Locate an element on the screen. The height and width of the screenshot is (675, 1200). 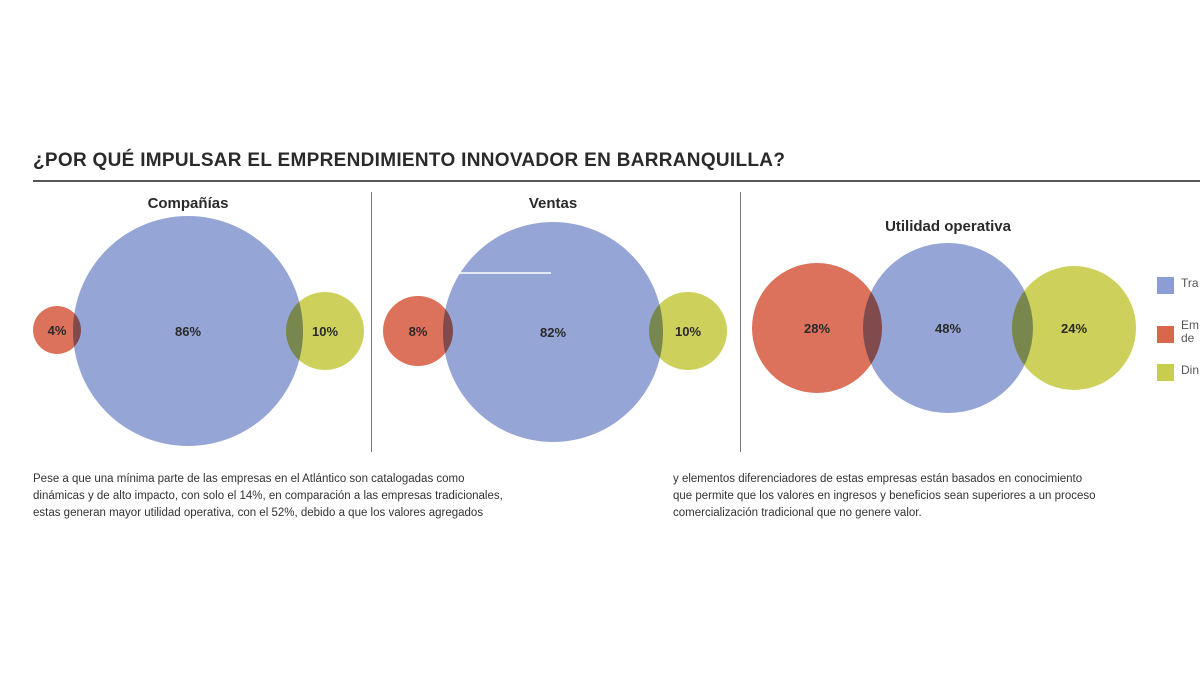
panel-title: Compañías is located at coordinates (188, 203).